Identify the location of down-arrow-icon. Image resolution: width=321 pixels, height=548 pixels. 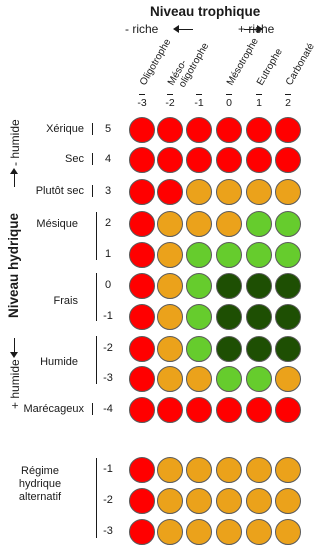
(14, 355).